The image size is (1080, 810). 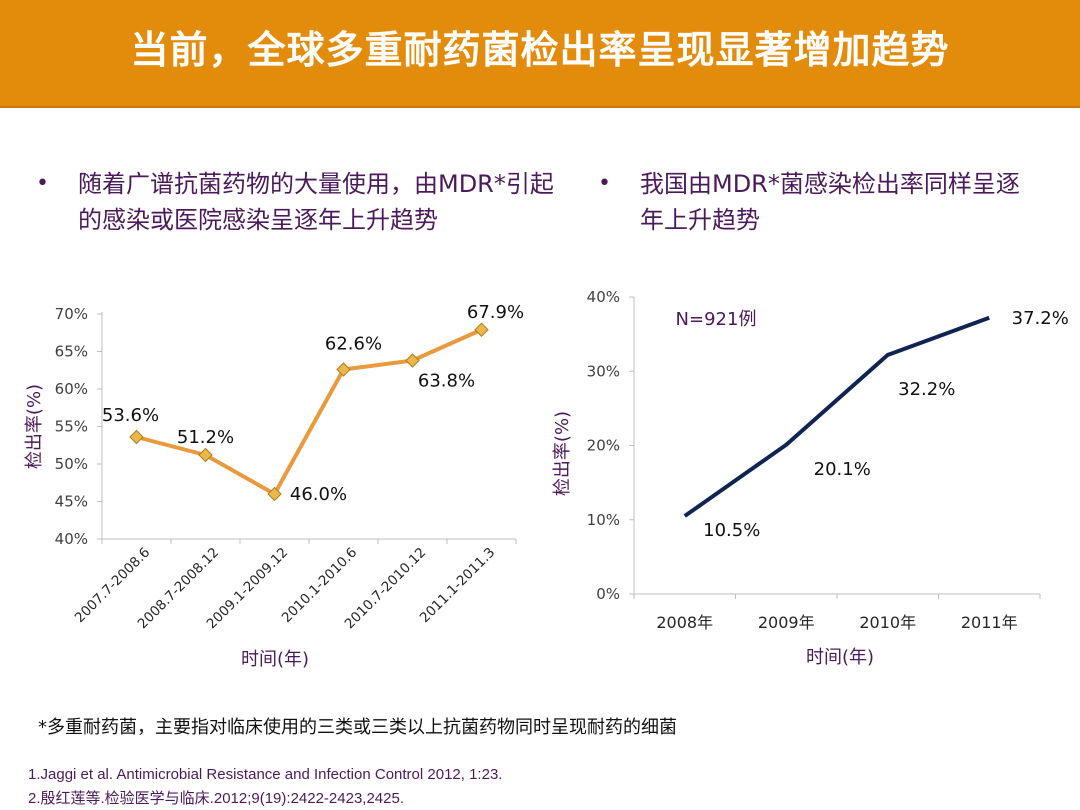 I want to click on chart2-y-tick-label: 10%, so click(x=603, y=520).